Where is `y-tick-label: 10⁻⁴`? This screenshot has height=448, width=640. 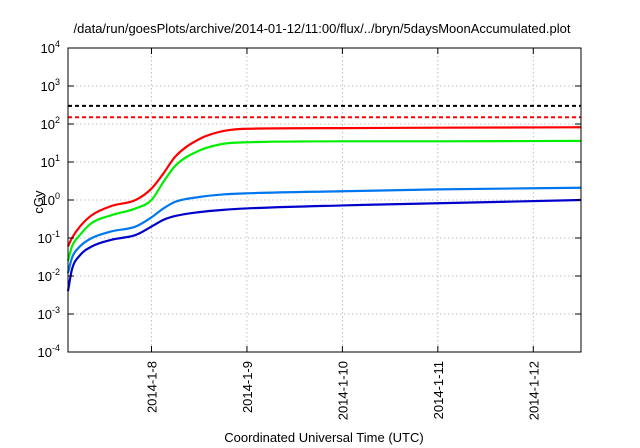
y-tick-label: 10⁻⁴ is located at coordinates (49, 351).